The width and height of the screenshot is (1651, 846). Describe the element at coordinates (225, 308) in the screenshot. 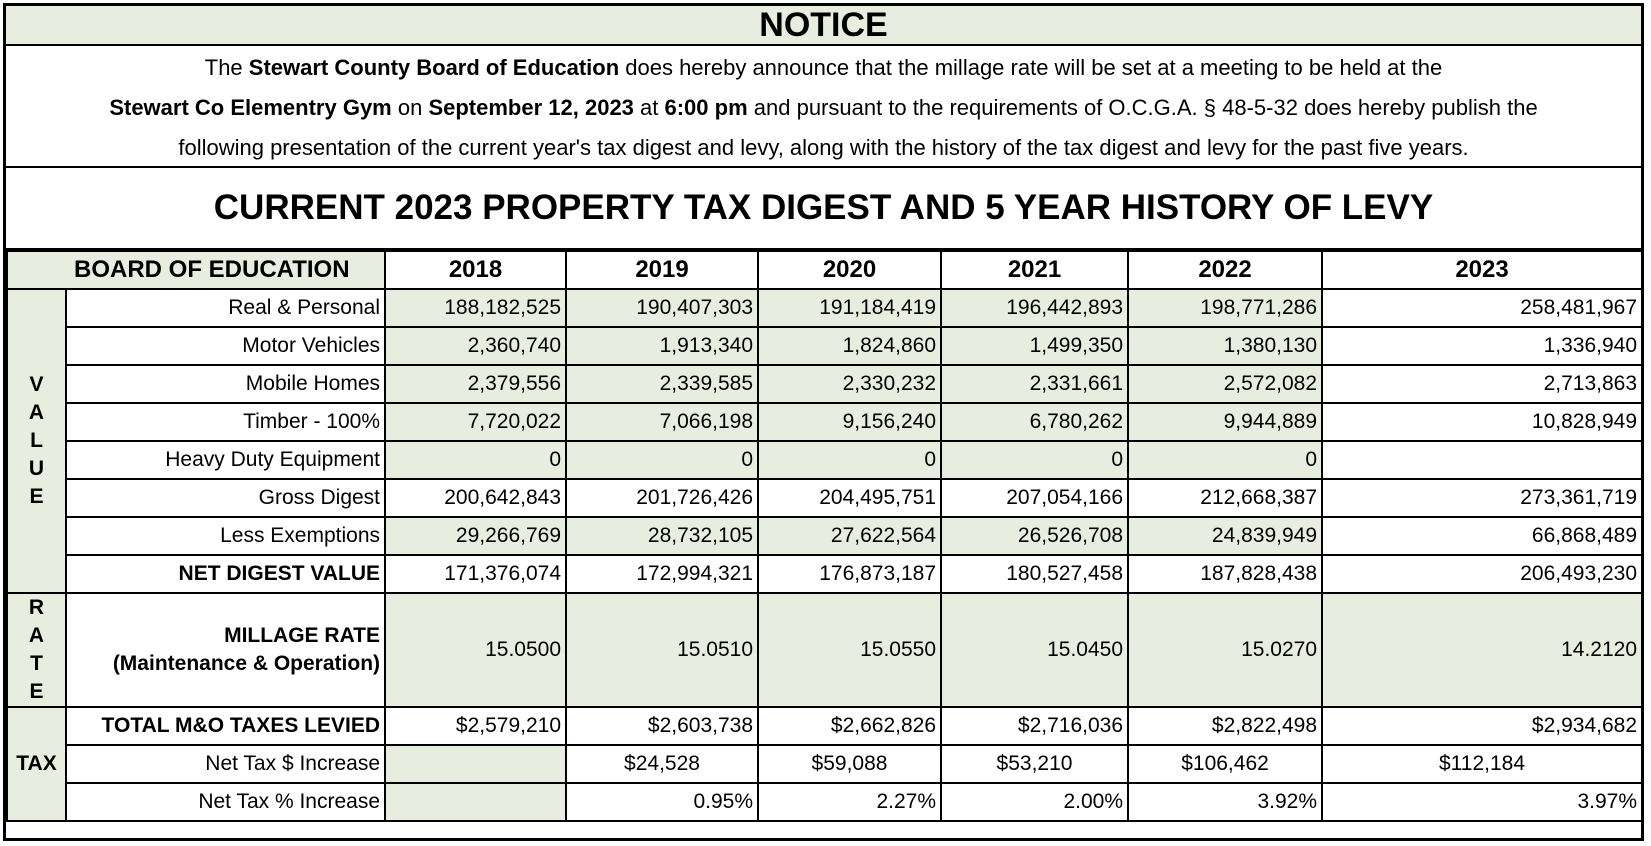

I see `row-label: Real & Personal` at that location.